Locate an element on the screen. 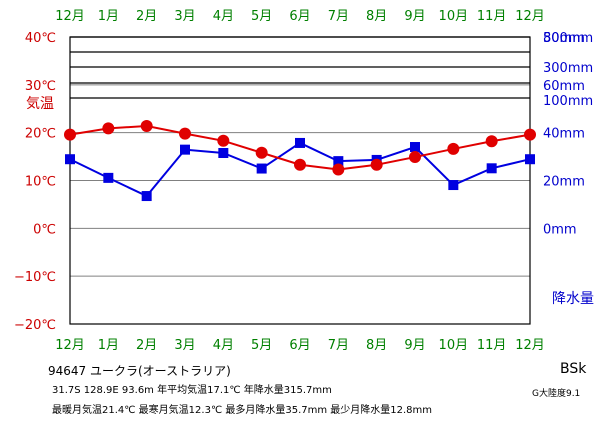  precip-tick: 20mm is located at coordinates (564, 182).